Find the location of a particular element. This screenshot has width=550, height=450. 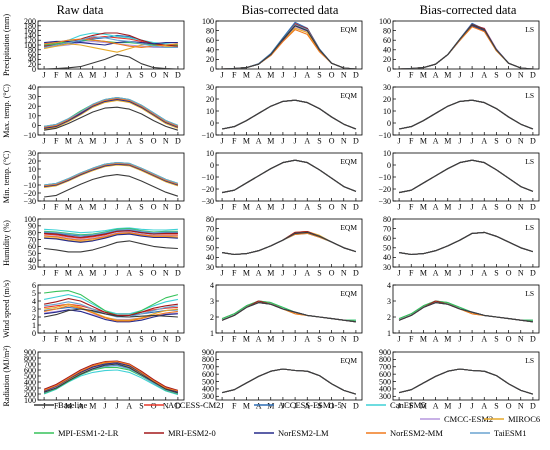

series-line-mpi-esm1-2-lr is located at coordinates (466, 381).